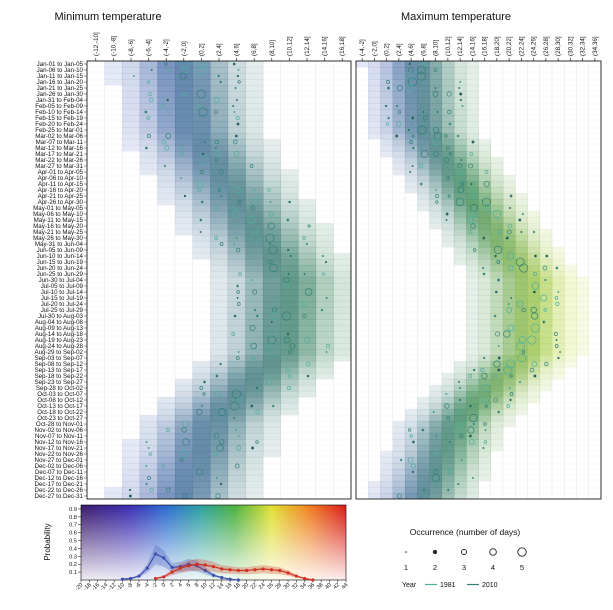  What do you see at coordinates (60, 406) in the screenshot?
I see `period-label: Oct-13 to Oct-17` at bounding box center [60, 406].